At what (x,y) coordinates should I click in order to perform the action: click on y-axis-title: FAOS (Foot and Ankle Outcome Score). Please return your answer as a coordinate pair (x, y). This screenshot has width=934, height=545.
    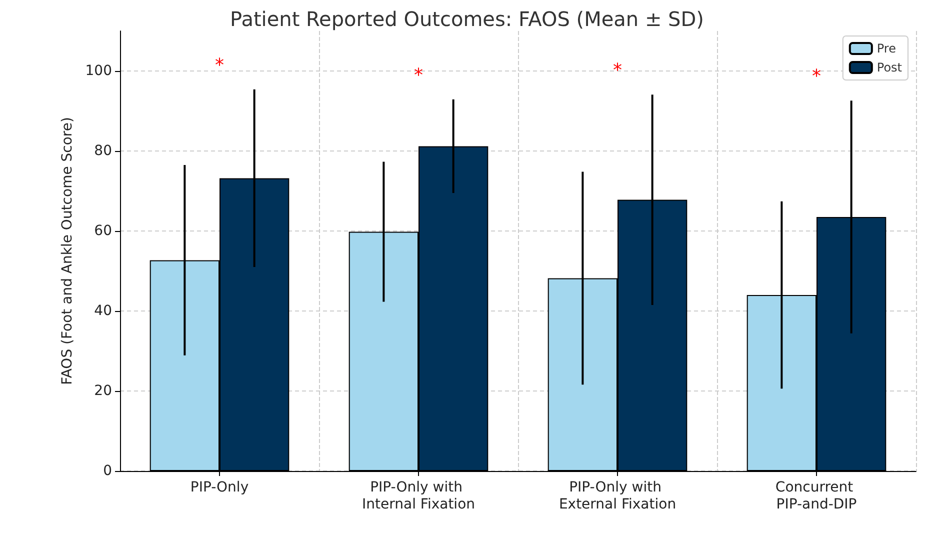
    Looking at the image, I should click on (67, 251).